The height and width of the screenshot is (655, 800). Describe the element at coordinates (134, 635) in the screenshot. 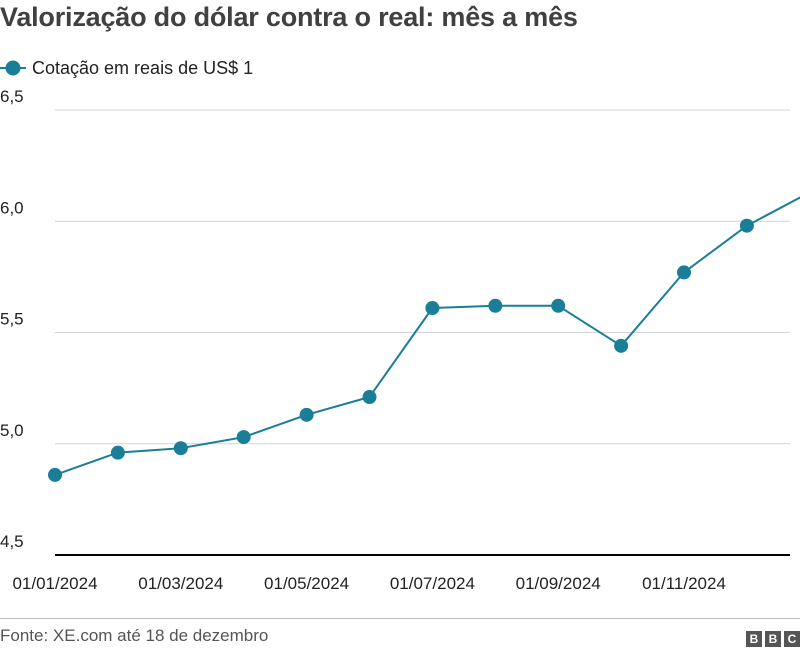

I see `source-note: Fonte: XE.com até 18 de dezembro` at that location.